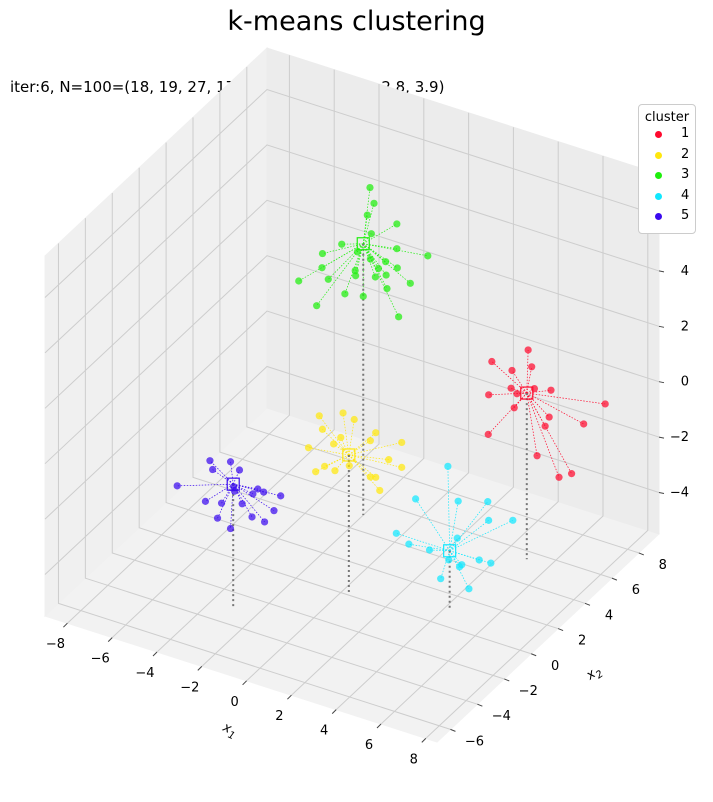 This screenshot has width=713, height=802. Describe the element at coordinates (667, 117) in the screenshot. I see `legend-title: cluster` at that location.